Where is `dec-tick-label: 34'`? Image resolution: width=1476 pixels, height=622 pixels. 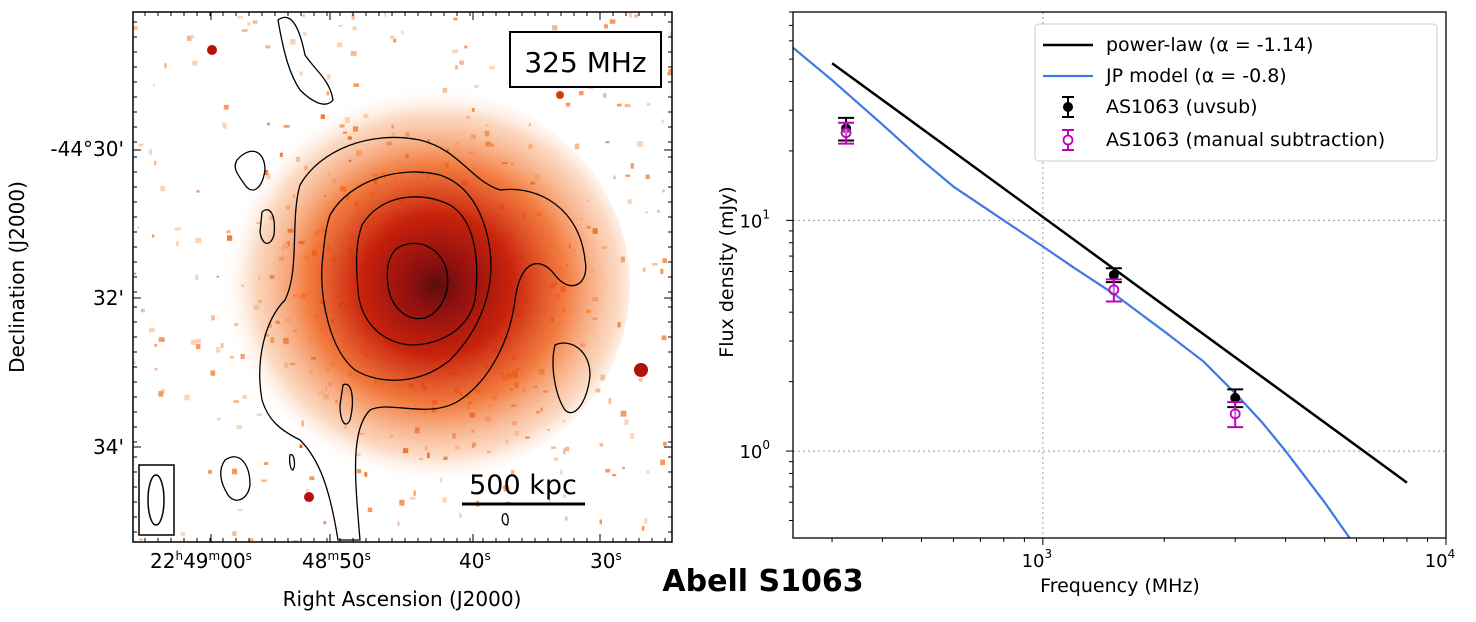 dec-tick-label: 34' is located at coordinates (108, 447).